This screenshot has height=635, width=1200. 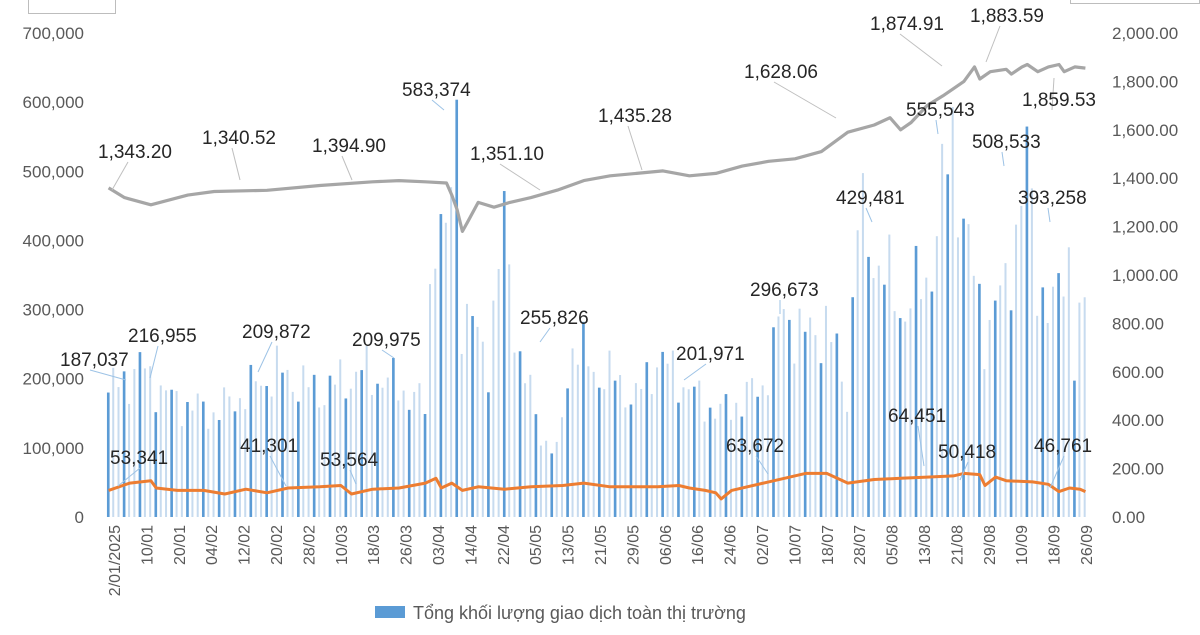 I want to click on x-axis-tick-label: 18/03, so click(x=374, y=545).